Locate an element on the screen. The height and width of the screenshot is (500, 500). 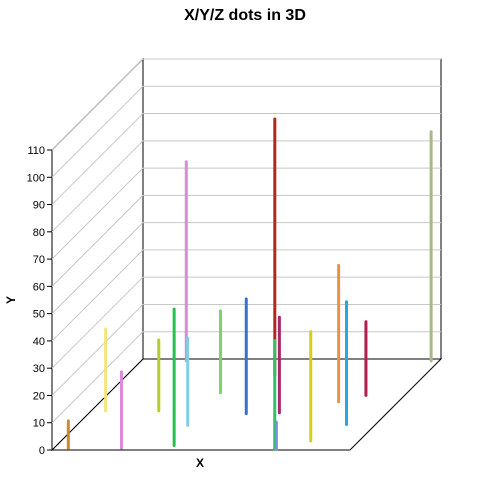
x-axis-label: X is located at coordinates (200, 463).